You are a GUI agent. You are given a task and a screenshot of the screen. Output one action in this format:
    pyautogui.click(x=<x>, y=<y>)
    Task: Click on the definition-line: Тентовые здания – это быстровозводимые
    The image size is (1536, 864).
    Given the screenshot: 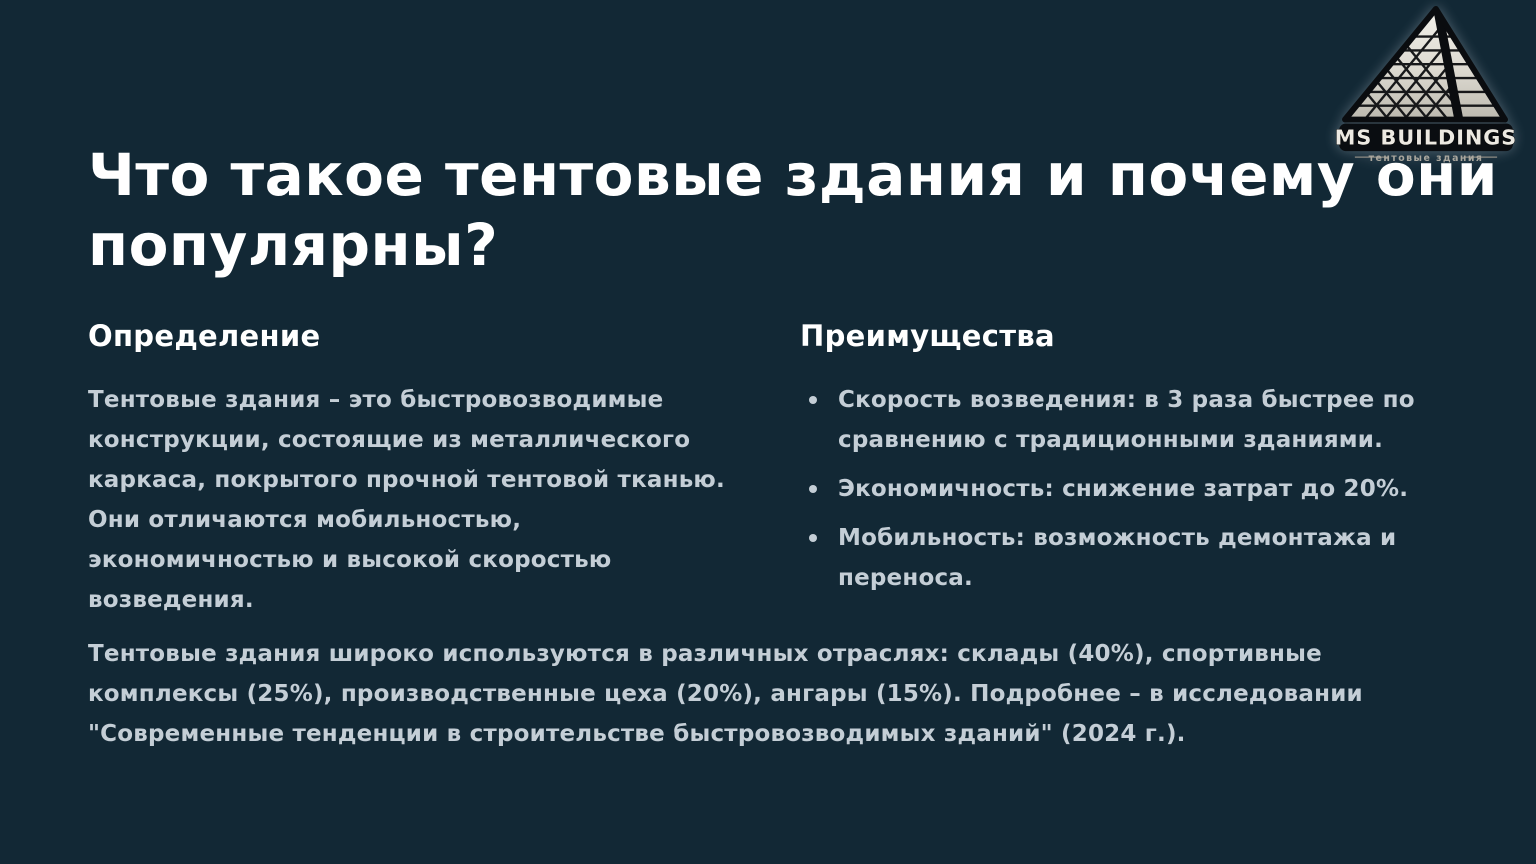 What is the action you would take?
    pyautogui.click(x=376, y=400)
    